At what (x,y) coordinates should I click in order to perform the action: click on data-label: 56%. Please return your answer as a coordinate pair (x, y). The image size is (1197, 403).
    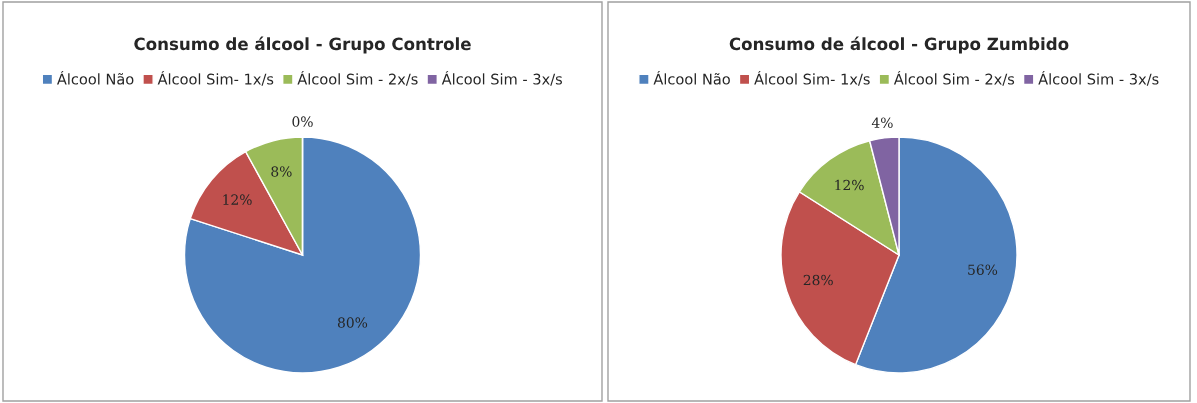
    Looking at the image, I should click on (983, 269).